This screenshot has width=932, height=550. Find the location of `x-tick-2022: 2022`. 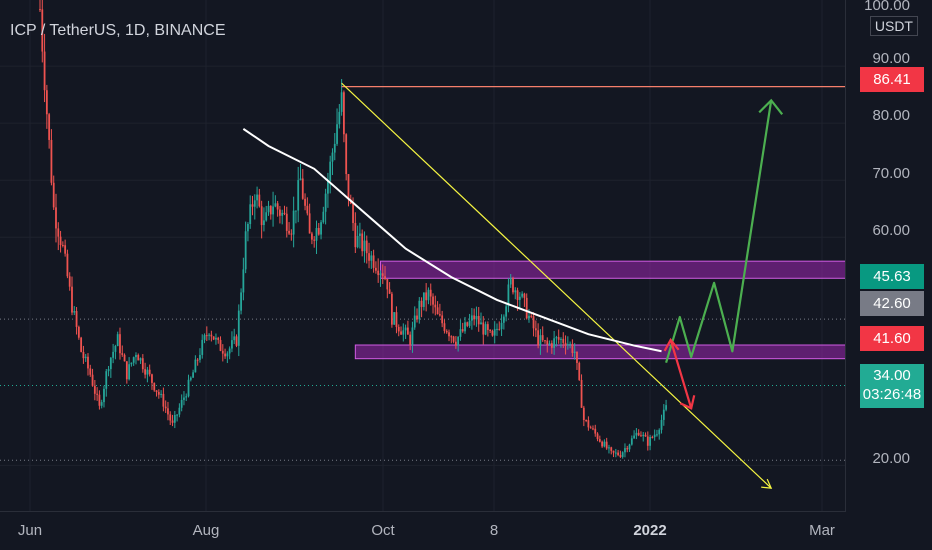

x-tick-2022: 2022 is located at coordinates (650, 530).